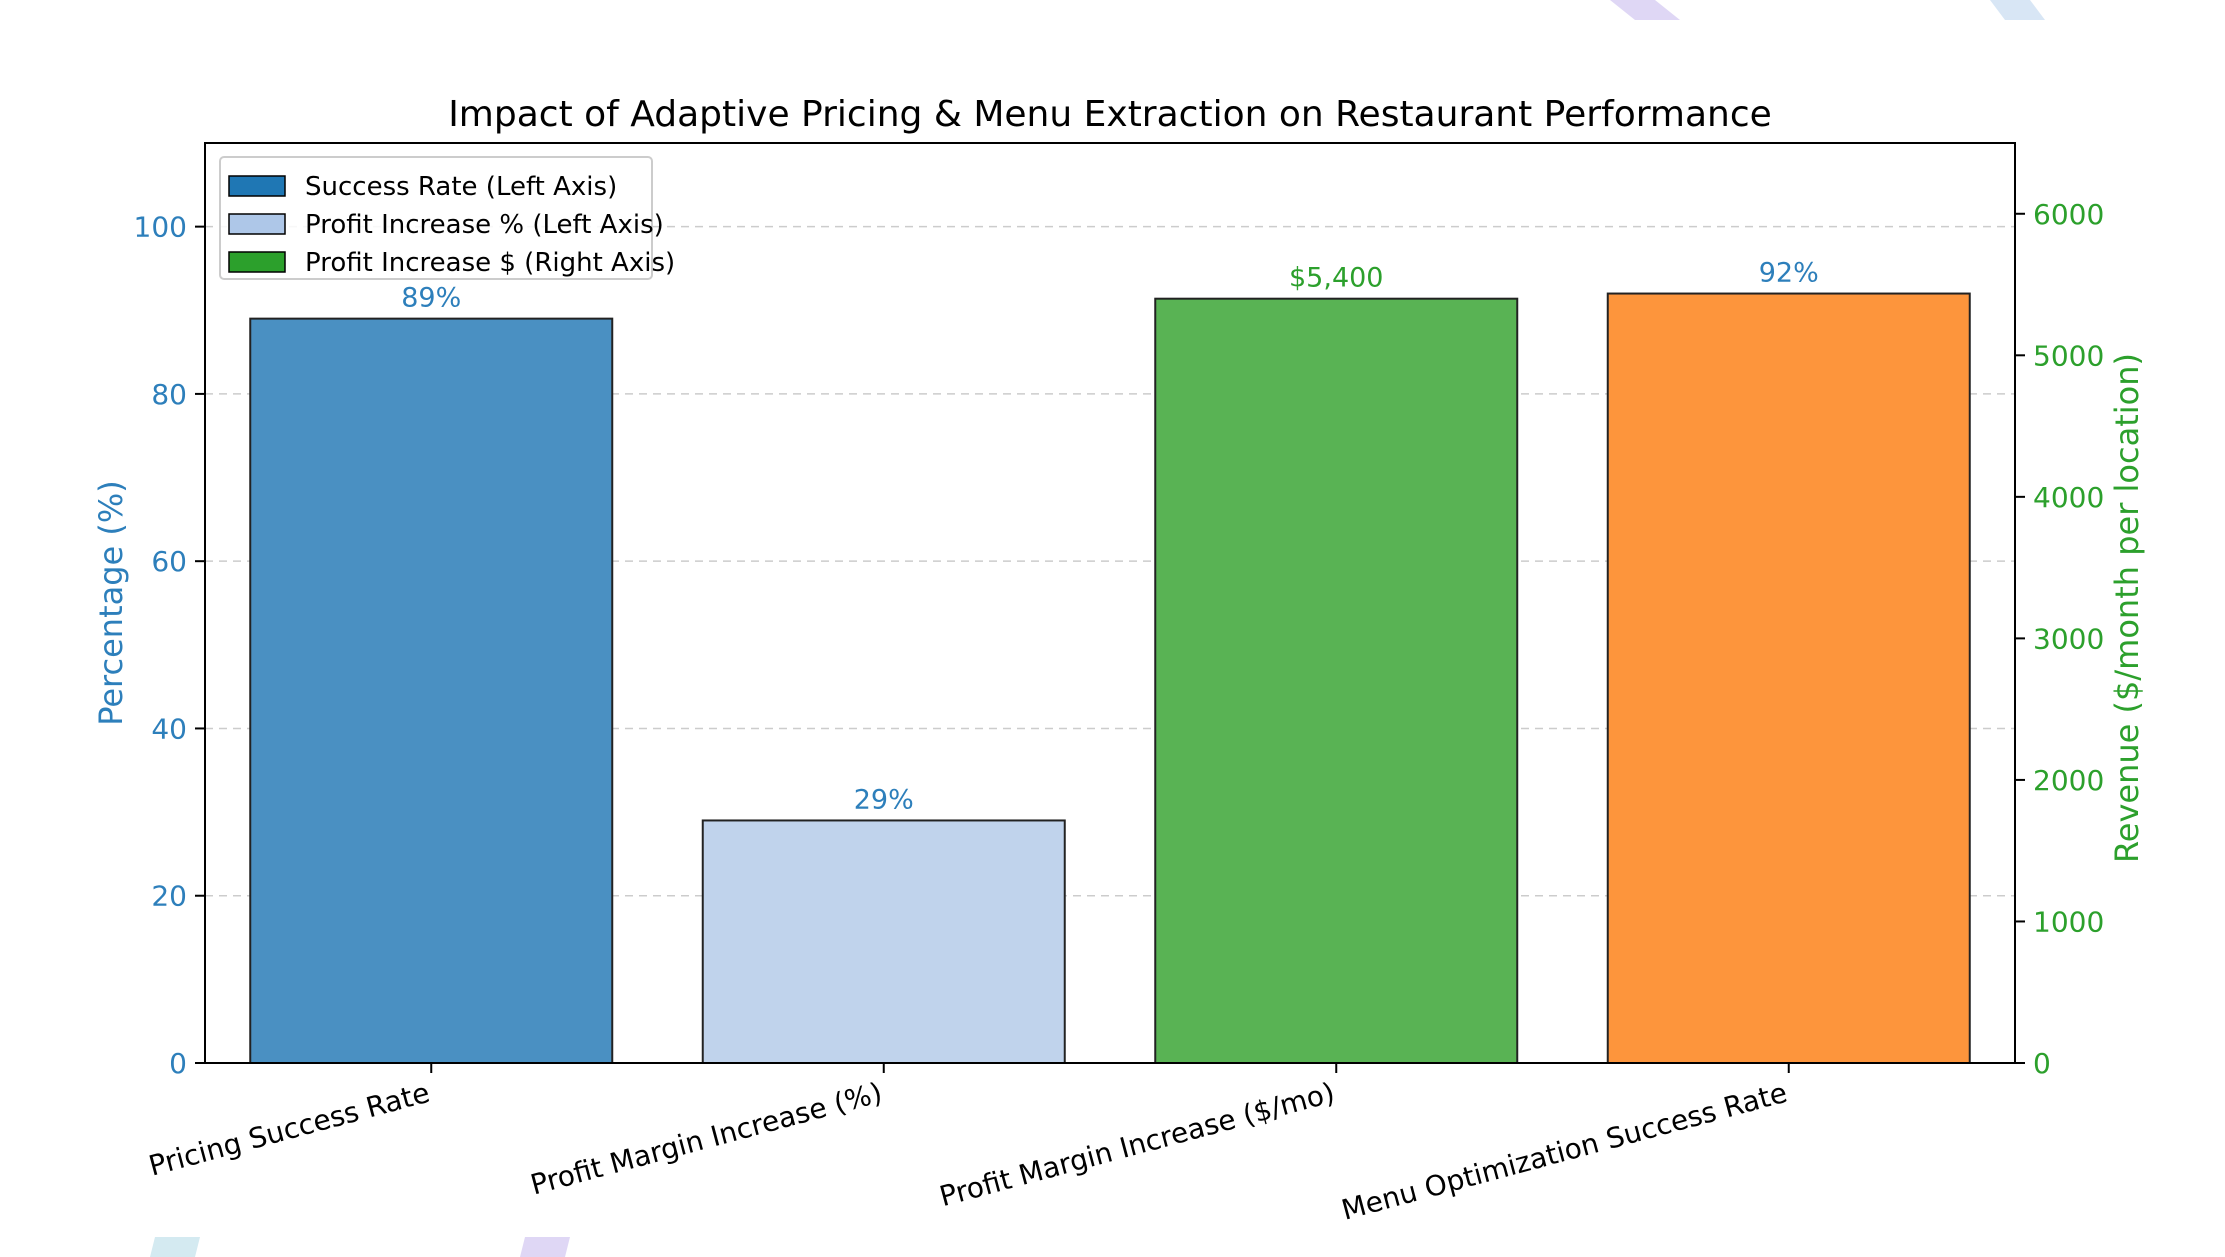 The height and width of the screenshot is (1257, 2225). What do you see at coordinates (111, 603) in the screenshot?
I see `left-axis-label: Percentage (%)` at bounding box center [111, 603].